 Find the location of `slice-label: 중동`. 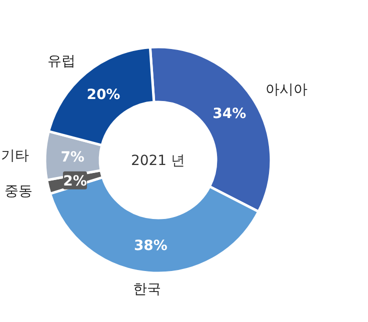

slice-label: 중동 is located at coordinates (18, 192).